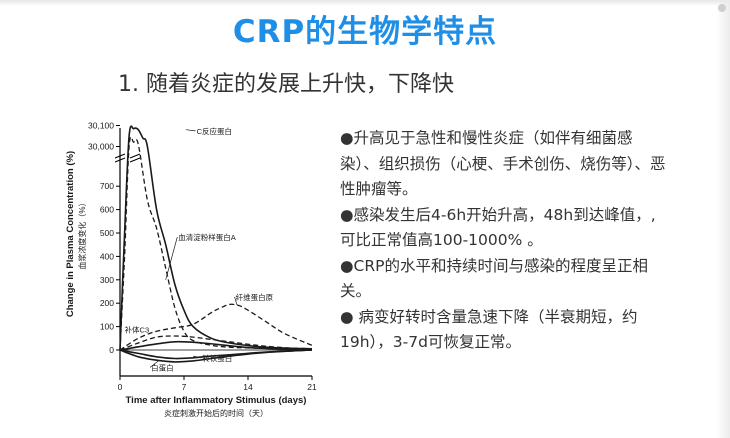 The image size is (730, 438). I want to click on x-tick-label-2: 14, so click(248, 387).